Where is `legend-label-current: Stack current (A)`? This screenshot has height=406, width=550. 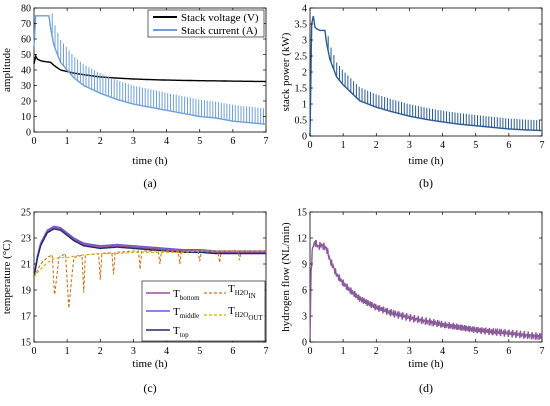
legend-label-current: Stack current (A) is located at coordinates (219, 31).